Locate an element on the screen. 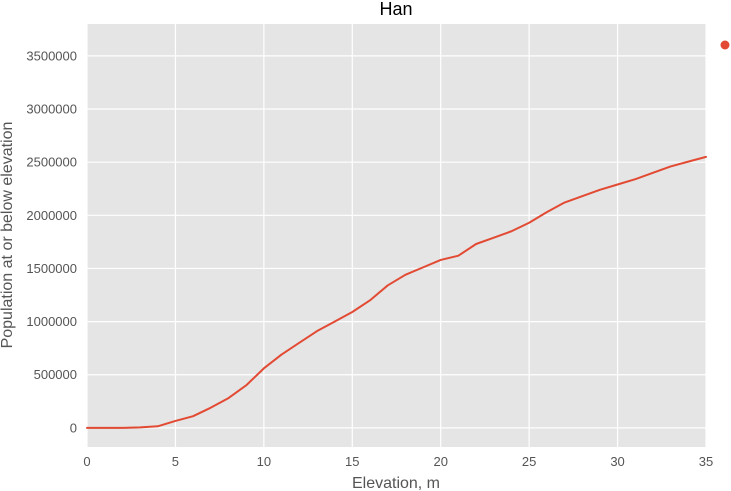 The height and width of the screenshot is (491, 731). y-tick-label: 3500000 is located at coordinates (51, 55).